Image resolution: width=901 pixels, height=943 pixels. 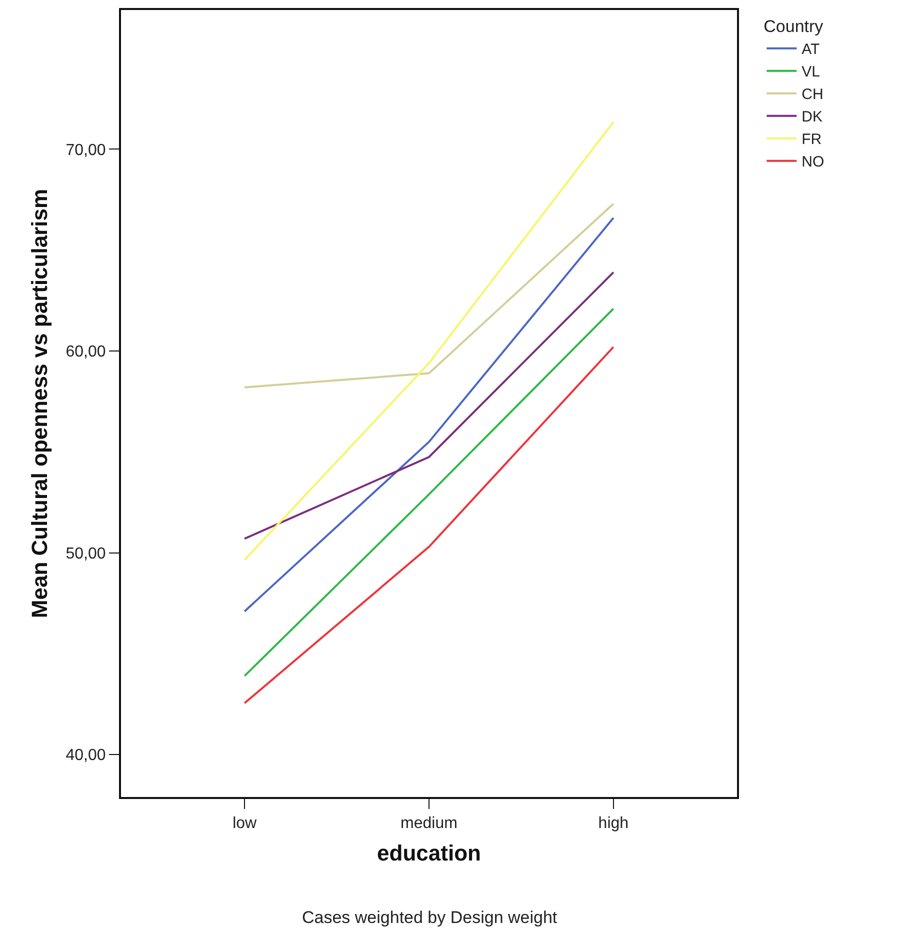 I want to click on text: Cases weighted by Design weight, so click(x=430, y=917).